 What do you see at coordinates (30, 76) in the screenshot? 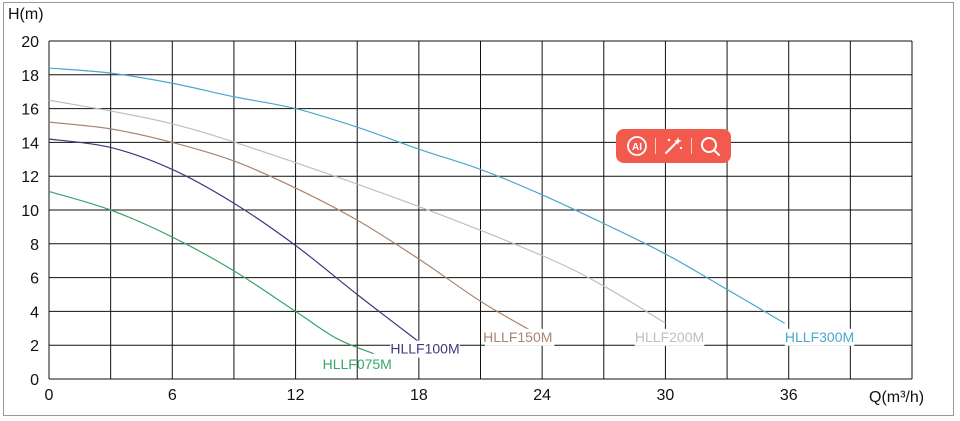
I see `y-tick-label: 18` at bounding box center [30, 76].